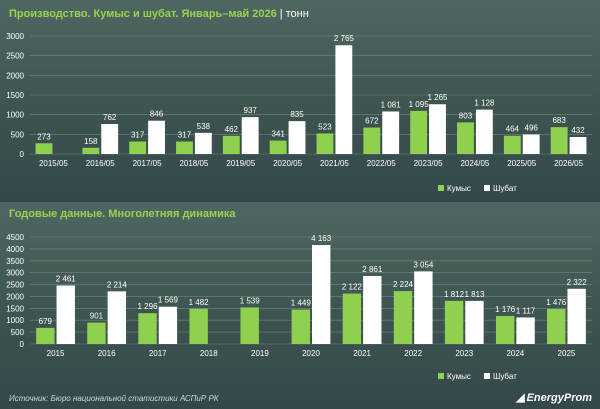  I want to click on top-xtick-label: 2020/05, so click(287, 163).